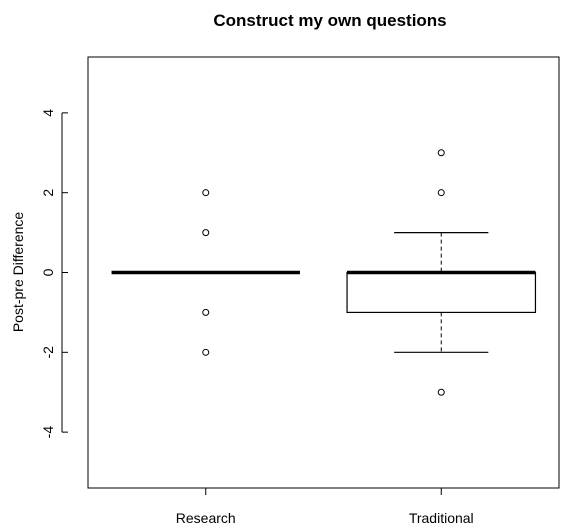 The width and height of the screenshot is (573, 530). What do you see at coordinates (48, 193) in the screenshot?
I see `y-tick-label: 2` at bounding box center [48, 193].